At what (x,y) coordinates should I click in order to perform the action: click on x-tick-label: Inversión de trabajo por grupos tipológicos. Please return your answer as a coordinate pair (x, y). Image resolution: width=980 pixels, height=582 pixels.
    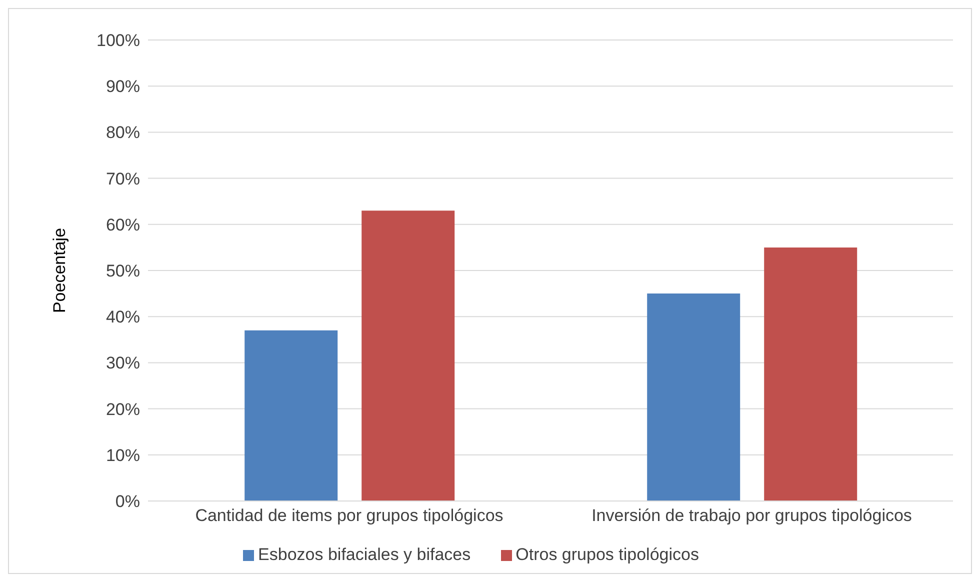
    Looking at the image, I should click on (752, 516).